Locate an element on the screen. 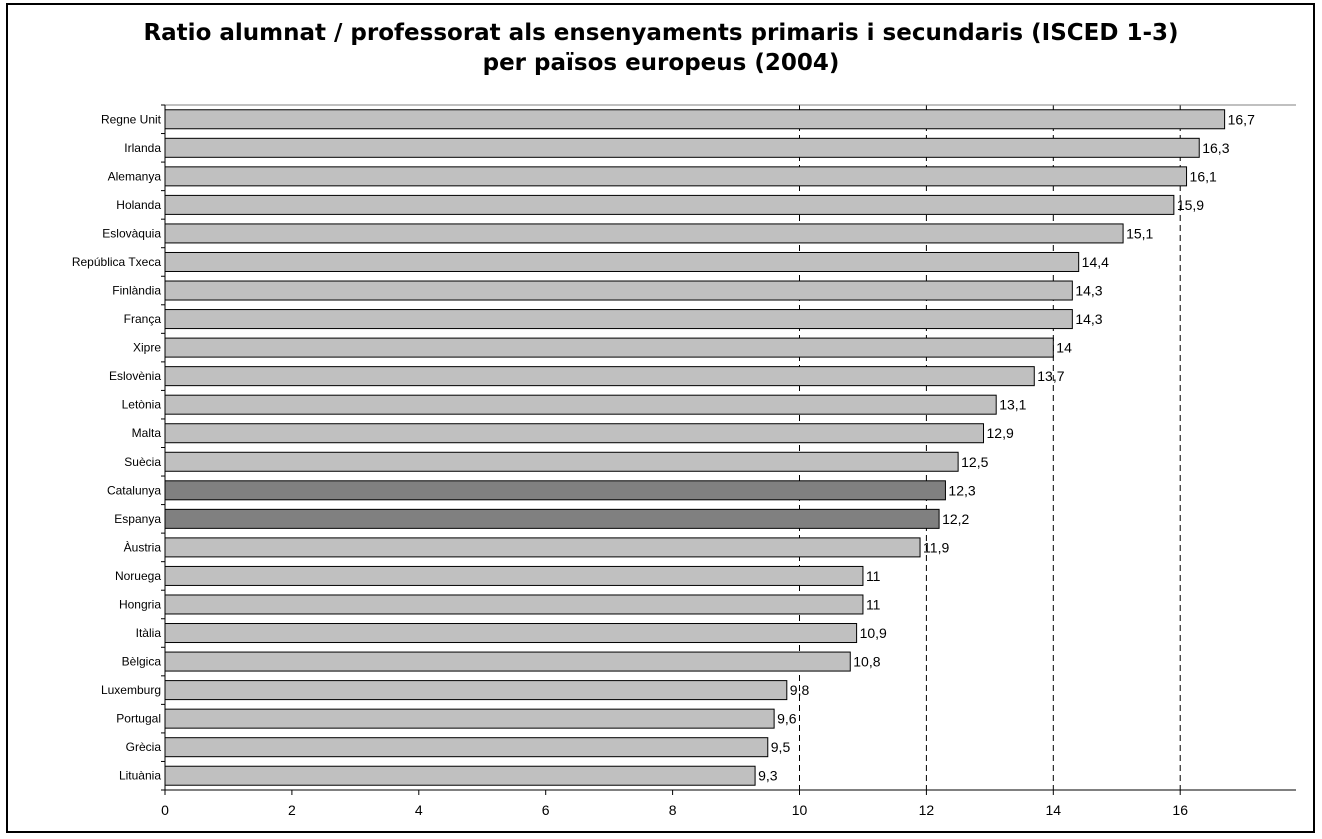  x-tick-label-12: 12 is located at coordinates (927, 810).